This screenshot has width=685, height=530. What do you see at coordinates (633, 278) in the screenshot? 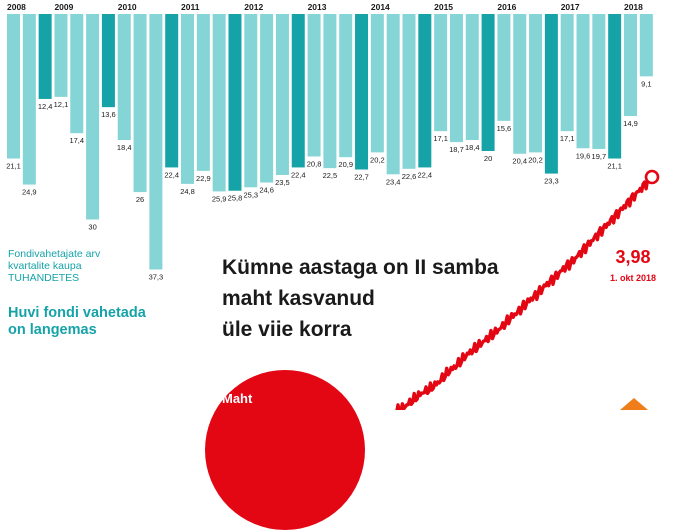
I see `line-end-date: 1. okt 2018` at bounding box center [633, 278].